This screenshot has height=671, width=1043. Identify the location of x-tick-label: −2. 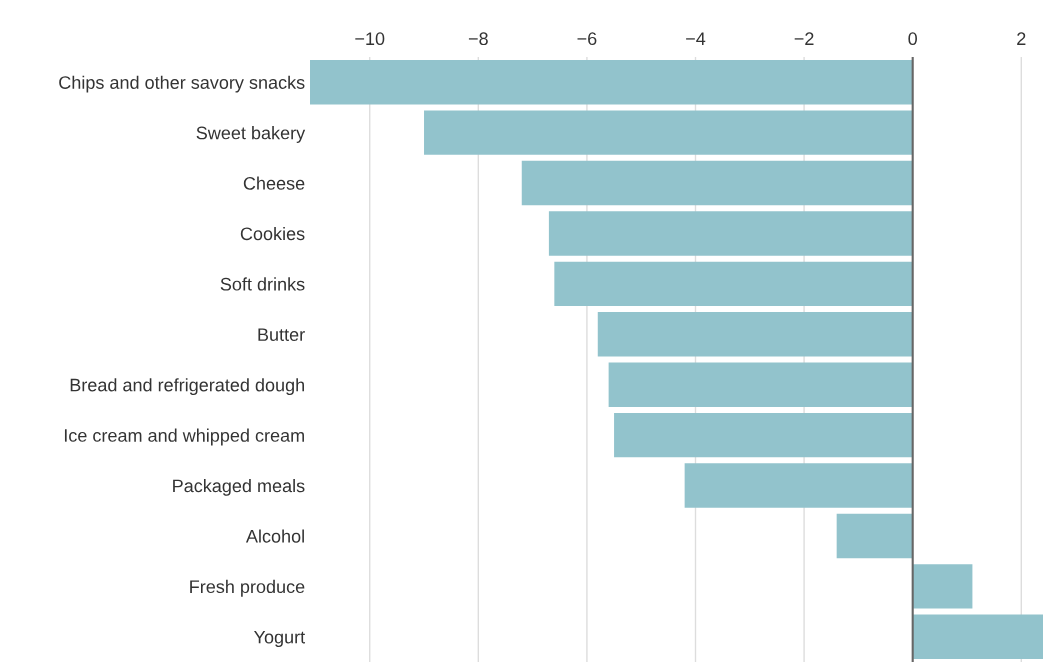
(804, 38).